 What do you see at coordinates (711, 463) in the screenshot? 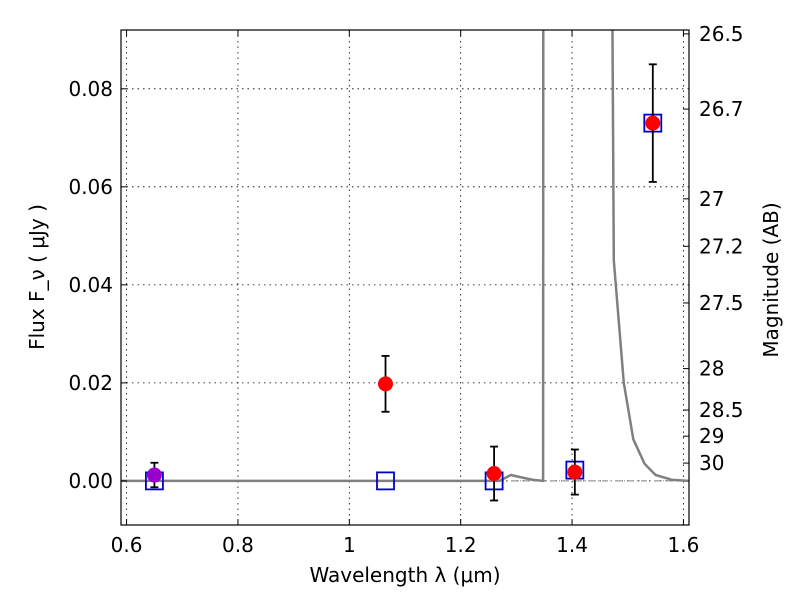
I see `y2-tick-label: 30` at bounding box center [711, 463].